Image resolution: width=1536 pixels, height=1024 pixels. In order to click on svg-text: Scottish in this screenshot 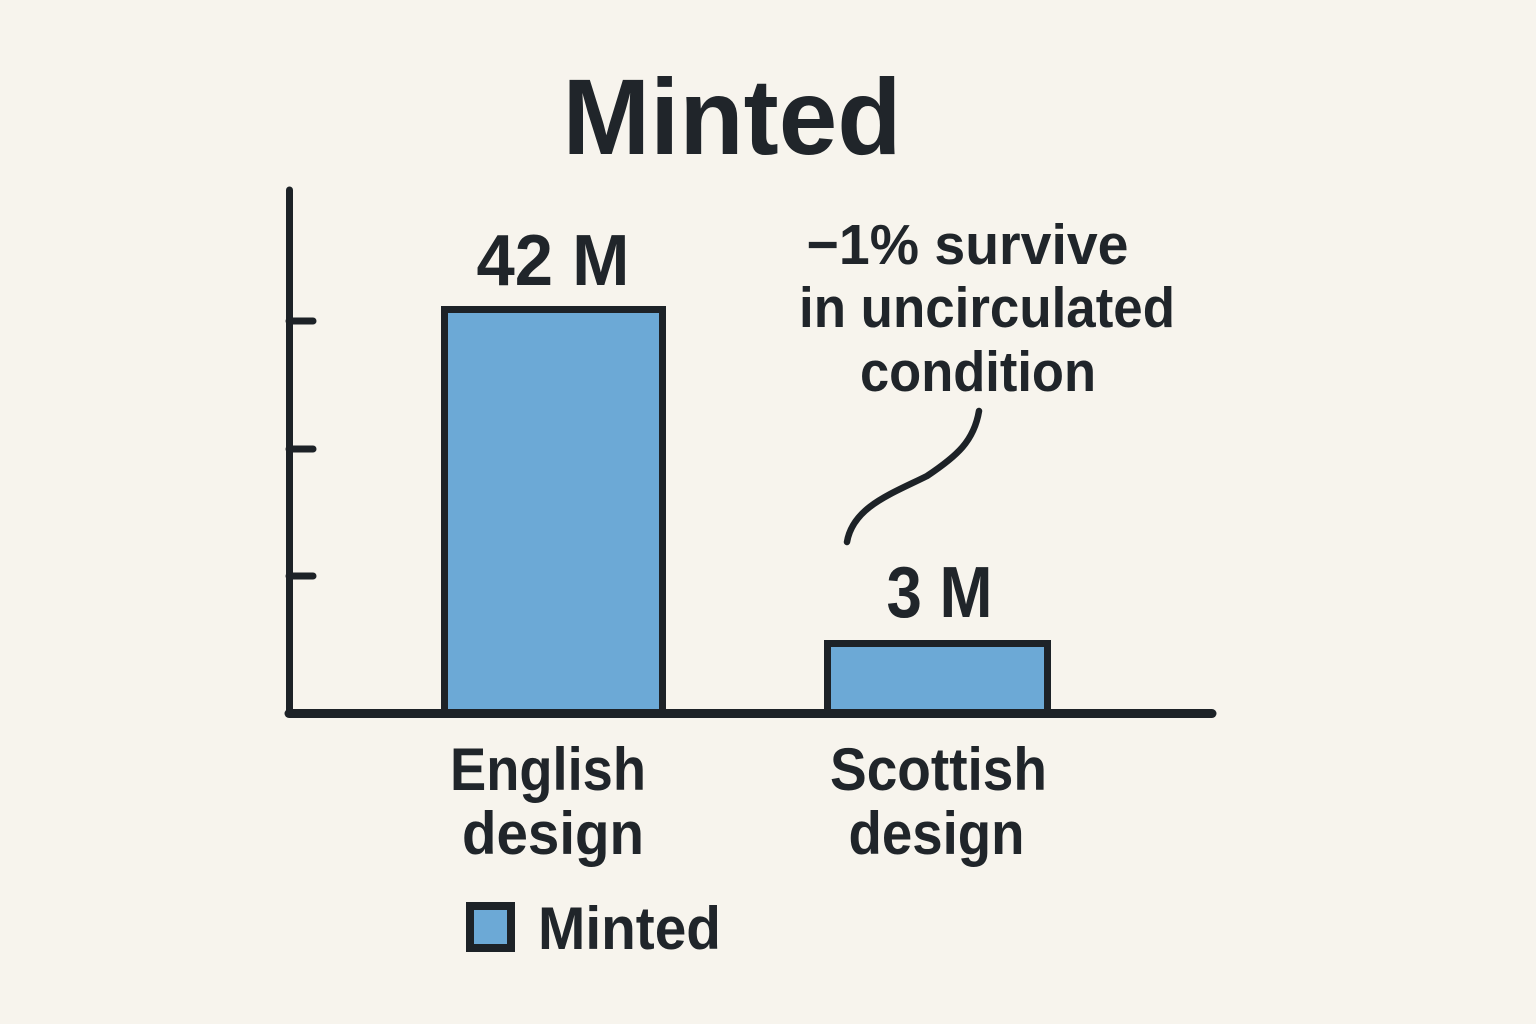, I will do `click(938, 769)`.